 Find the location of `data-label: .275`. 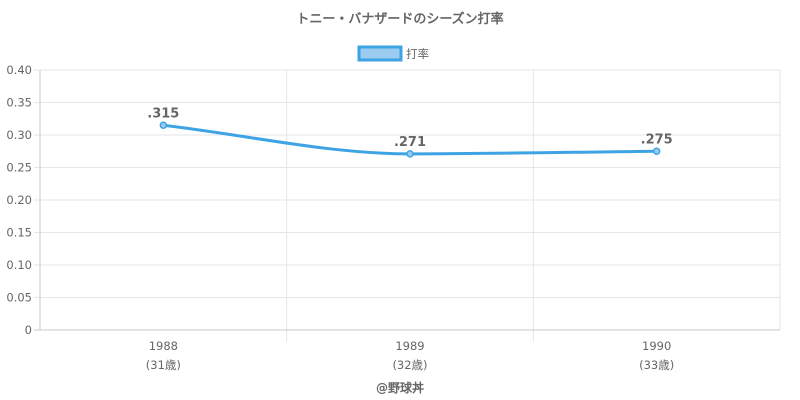

data-label: .275 is located at coordinates (657, 139).